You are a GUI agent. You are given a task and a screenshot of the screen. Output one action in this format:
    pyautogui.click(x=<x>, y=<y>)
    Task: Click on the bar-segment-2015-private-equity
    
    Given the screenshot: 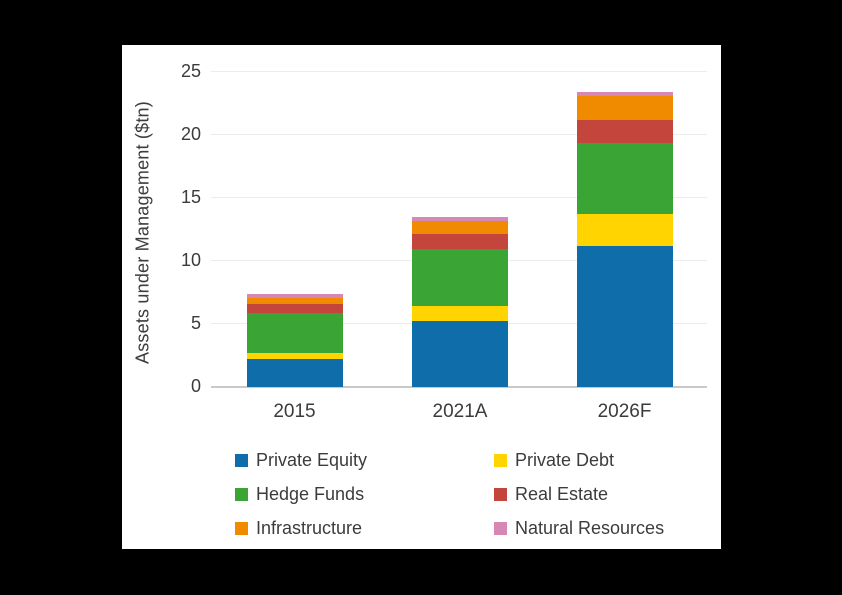 What is the action you would take?
    pyautogui.click(x=294, y=373)
    